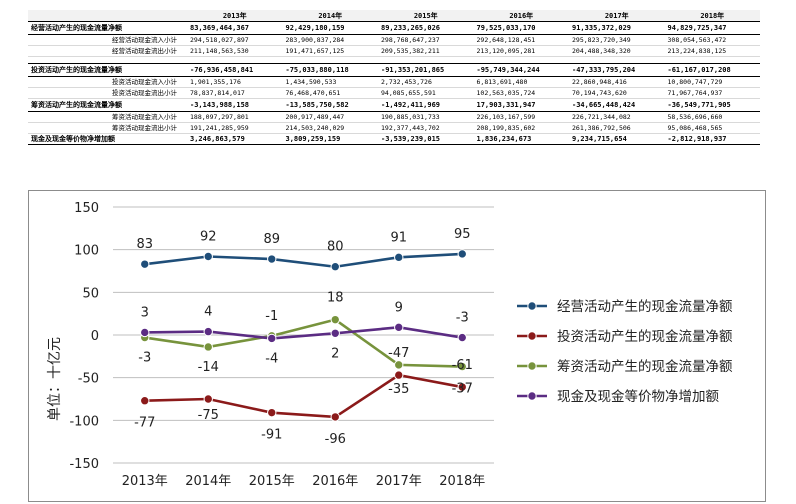 The image size is (796, 504). What do you see at coordinates (617, 117) in the screenshot?
I see `value-cell: 226,721,344,082` at bounding box center [617, 117].